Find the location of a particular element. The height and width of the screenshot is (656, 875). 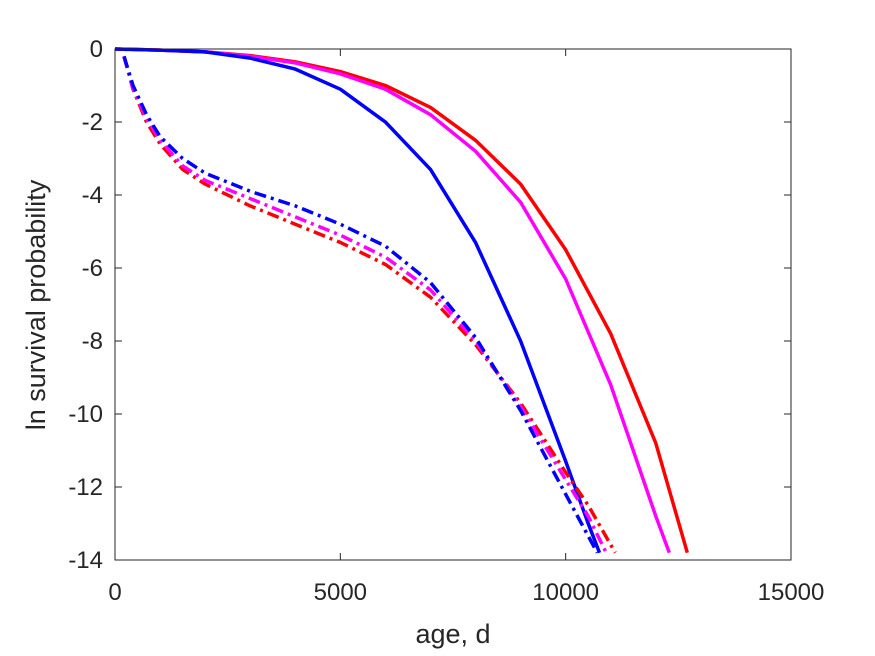

x-tick-label: 0 is located at coordinates (114, 592).